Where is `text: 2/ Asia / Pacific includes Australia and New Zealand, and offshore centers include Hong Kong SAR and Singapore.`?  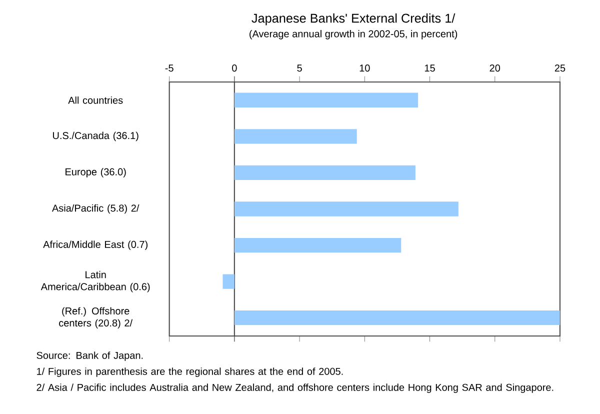 text: 2/ Asia / Pacific includes Australia and New Zealand, and offshore centers include Hong Kong SAR and Singapore. is located at coordinates (295, 388).